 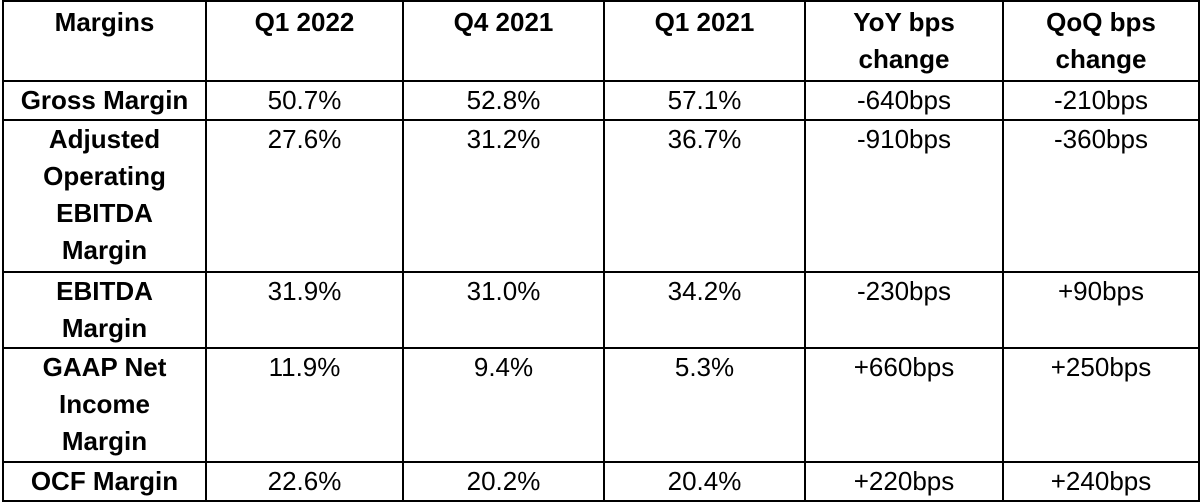 What do you see at coordinates (304, 405) in the screenshot?
I see `cell-value: 11.9%` at bounding box center [304, 405].